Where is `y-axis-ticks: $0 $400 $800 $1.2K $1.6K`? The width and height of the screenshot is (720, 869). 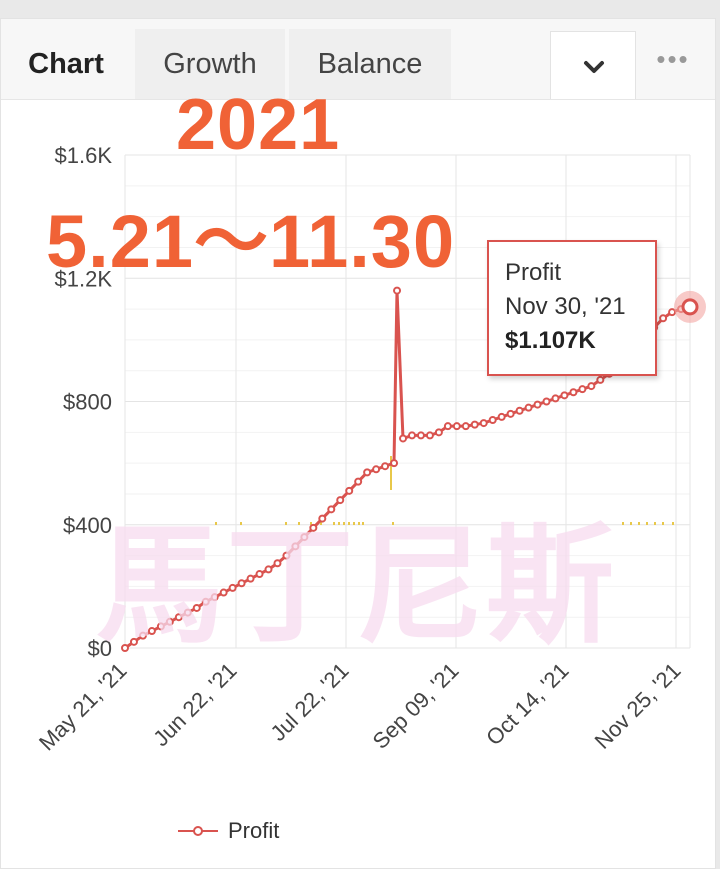 y-axis-ticks: $0 $400 $800 $1.2K $1.6K is located at coordinates (84, 402).